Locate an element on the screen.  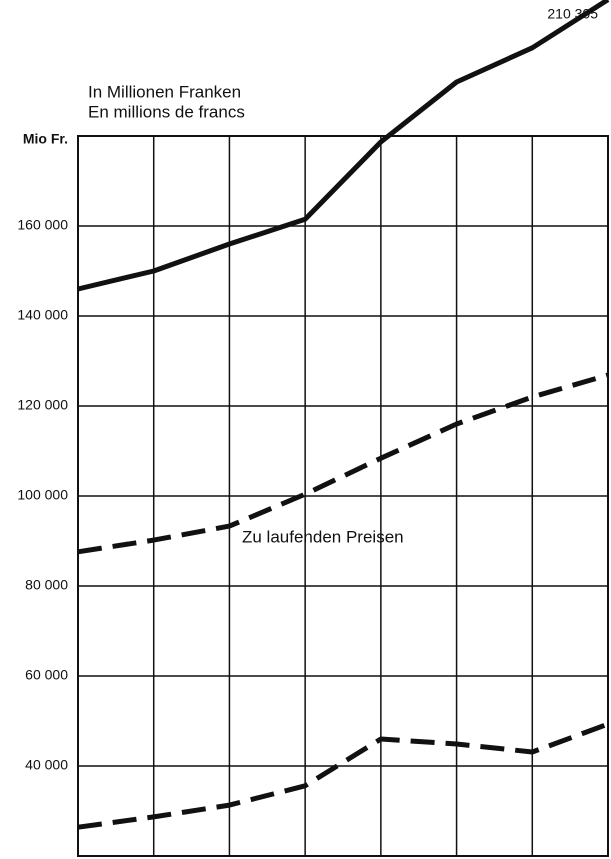
y-tick-label: 140 000 is located at coordinates (42, 315).